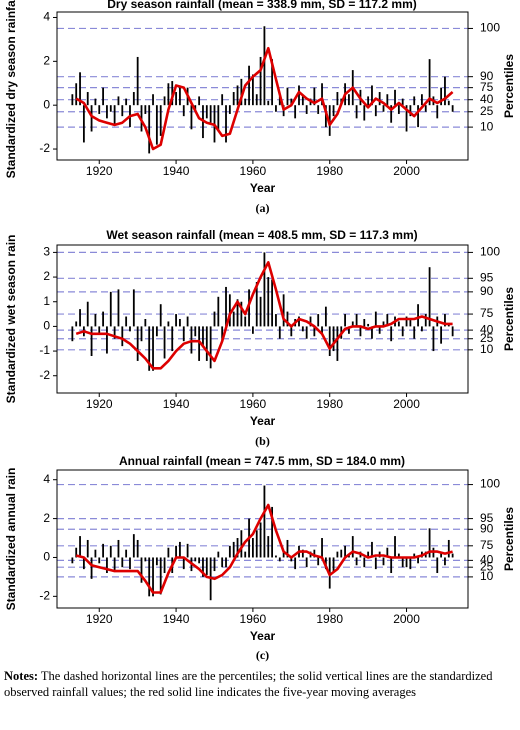  I want to click on y-tick-label: 4, so click(46, 479).